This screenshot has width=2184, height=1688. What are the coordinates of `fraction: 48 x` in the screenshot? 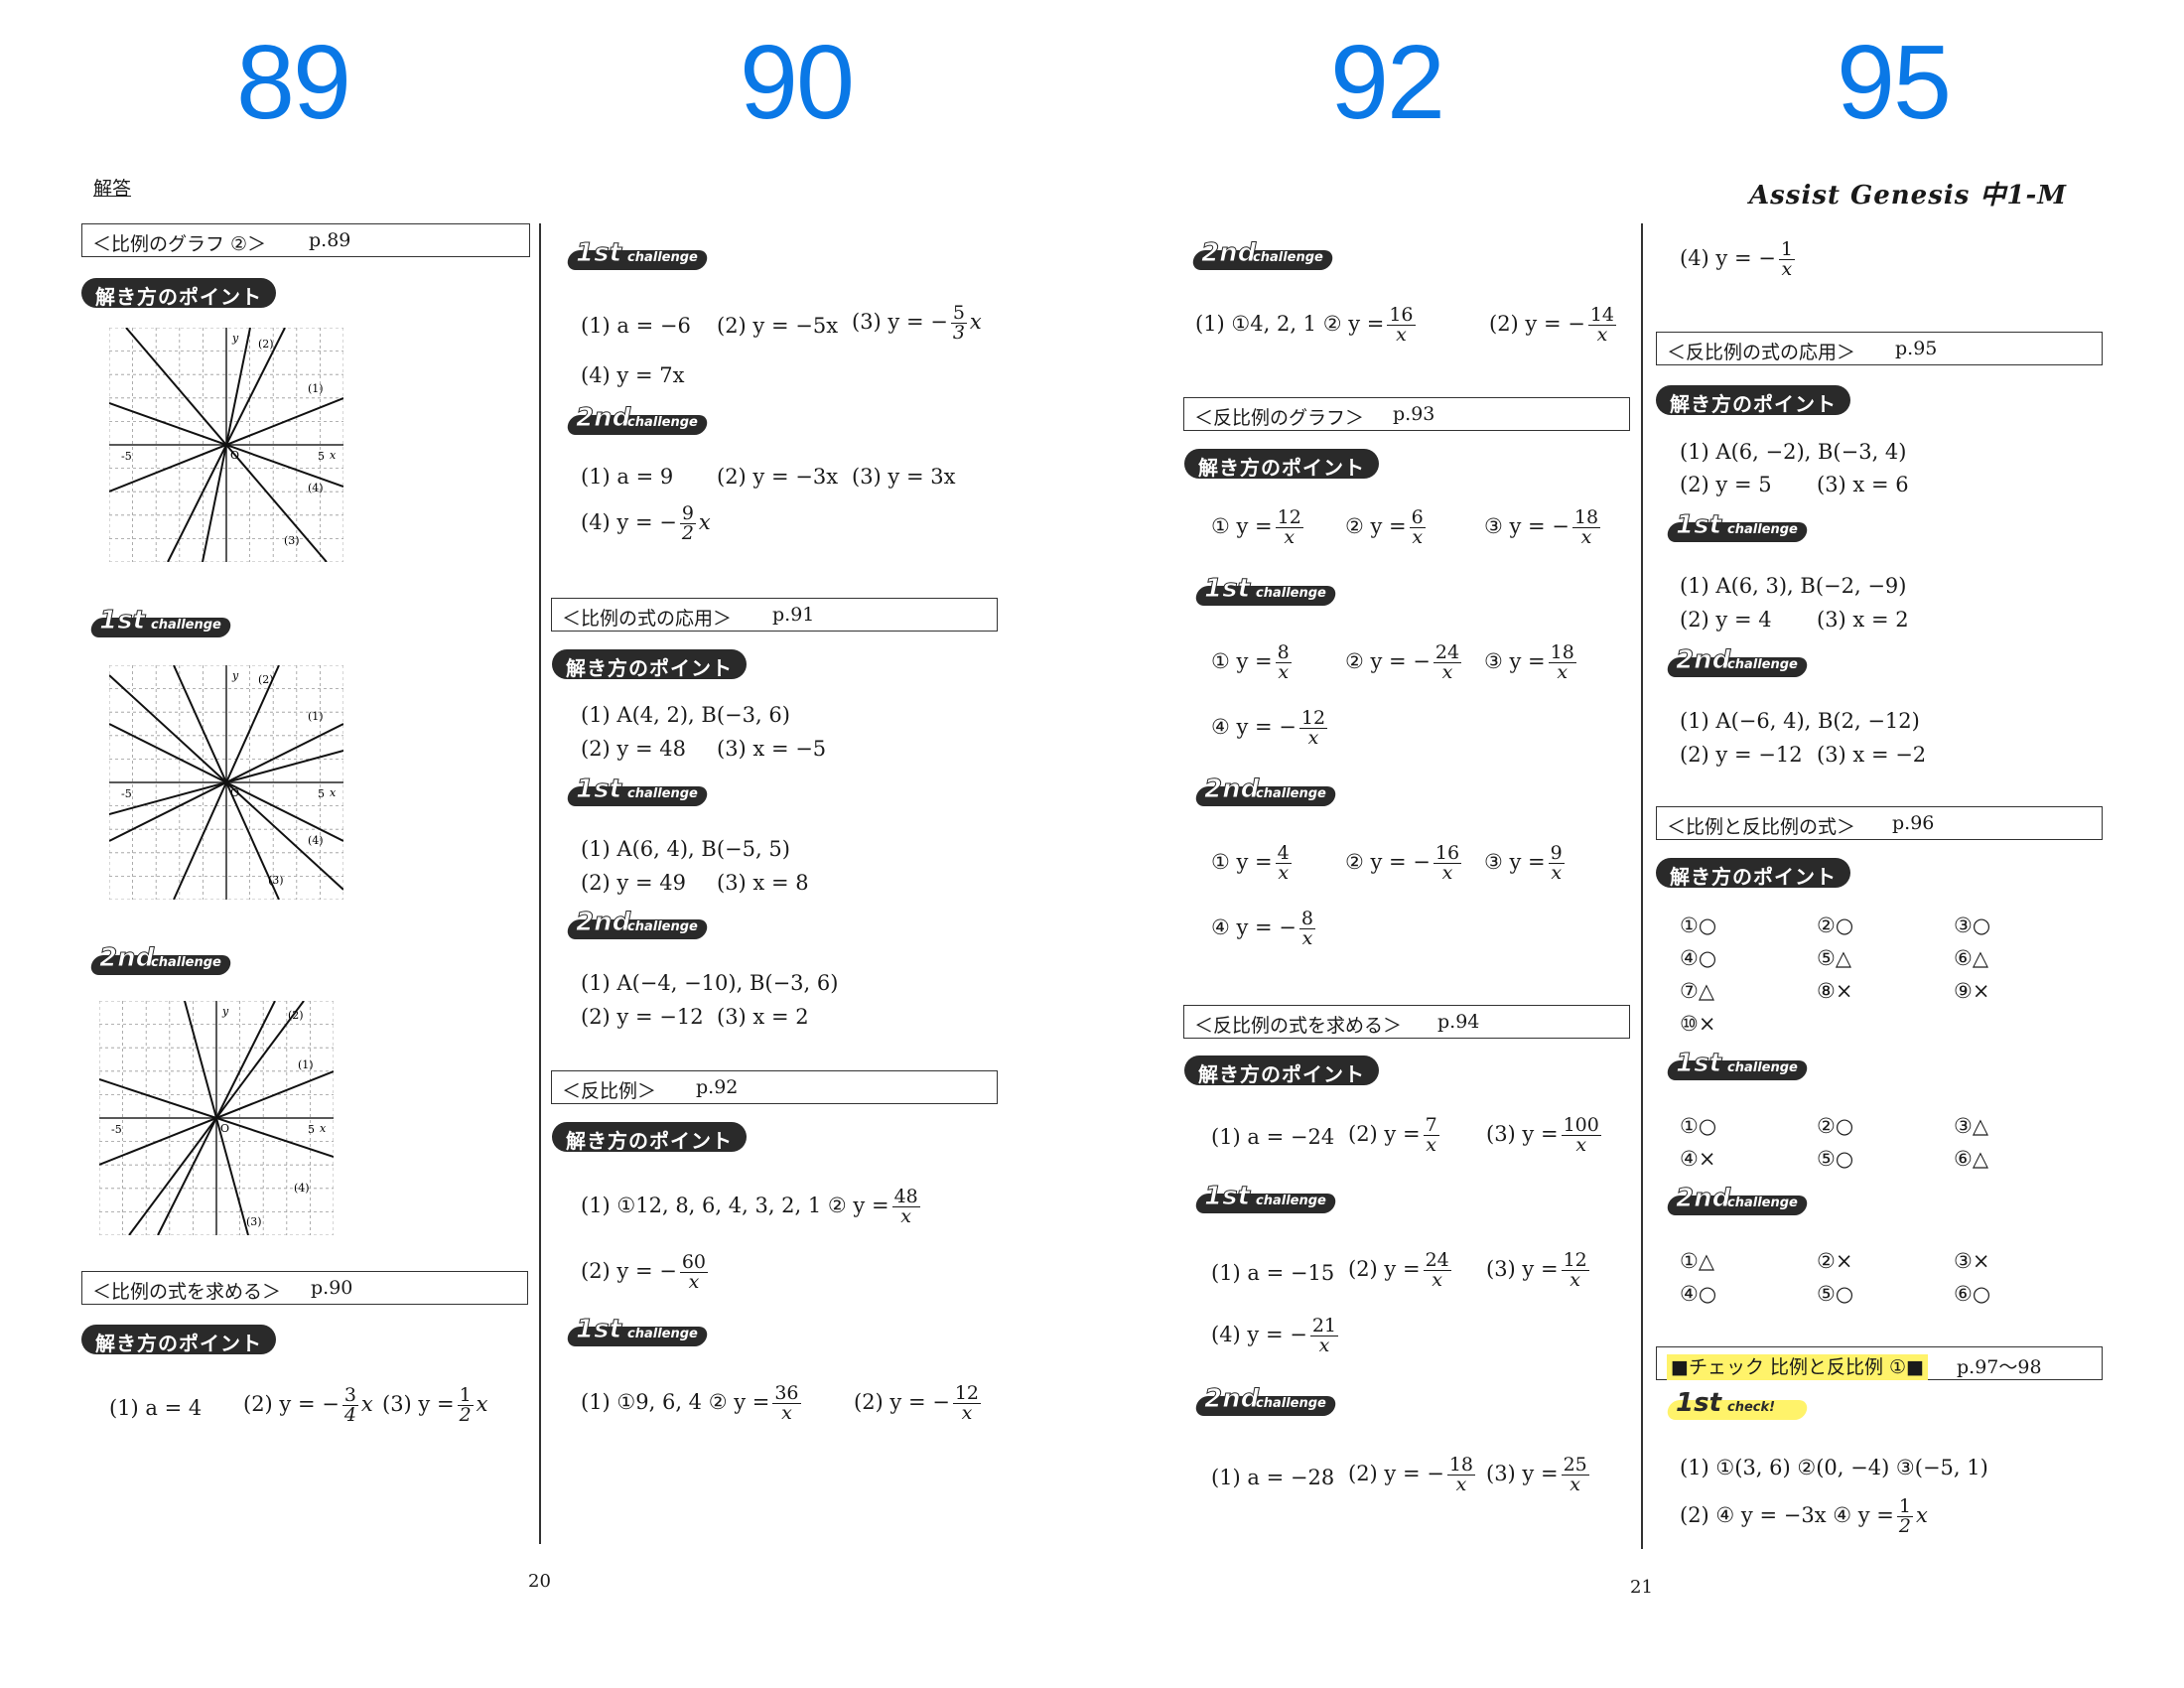 It's located at (905, 1207).